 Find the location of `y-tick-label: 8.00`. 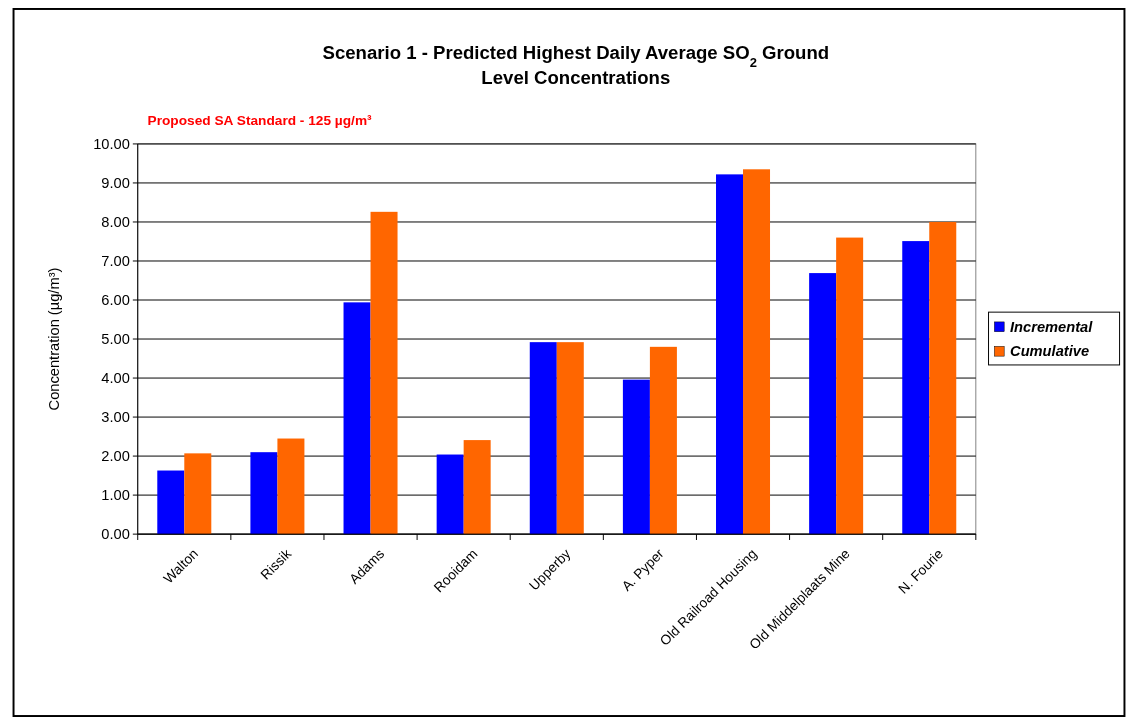

y-tick-label: 8.00 is located at coordinates (115, 222).